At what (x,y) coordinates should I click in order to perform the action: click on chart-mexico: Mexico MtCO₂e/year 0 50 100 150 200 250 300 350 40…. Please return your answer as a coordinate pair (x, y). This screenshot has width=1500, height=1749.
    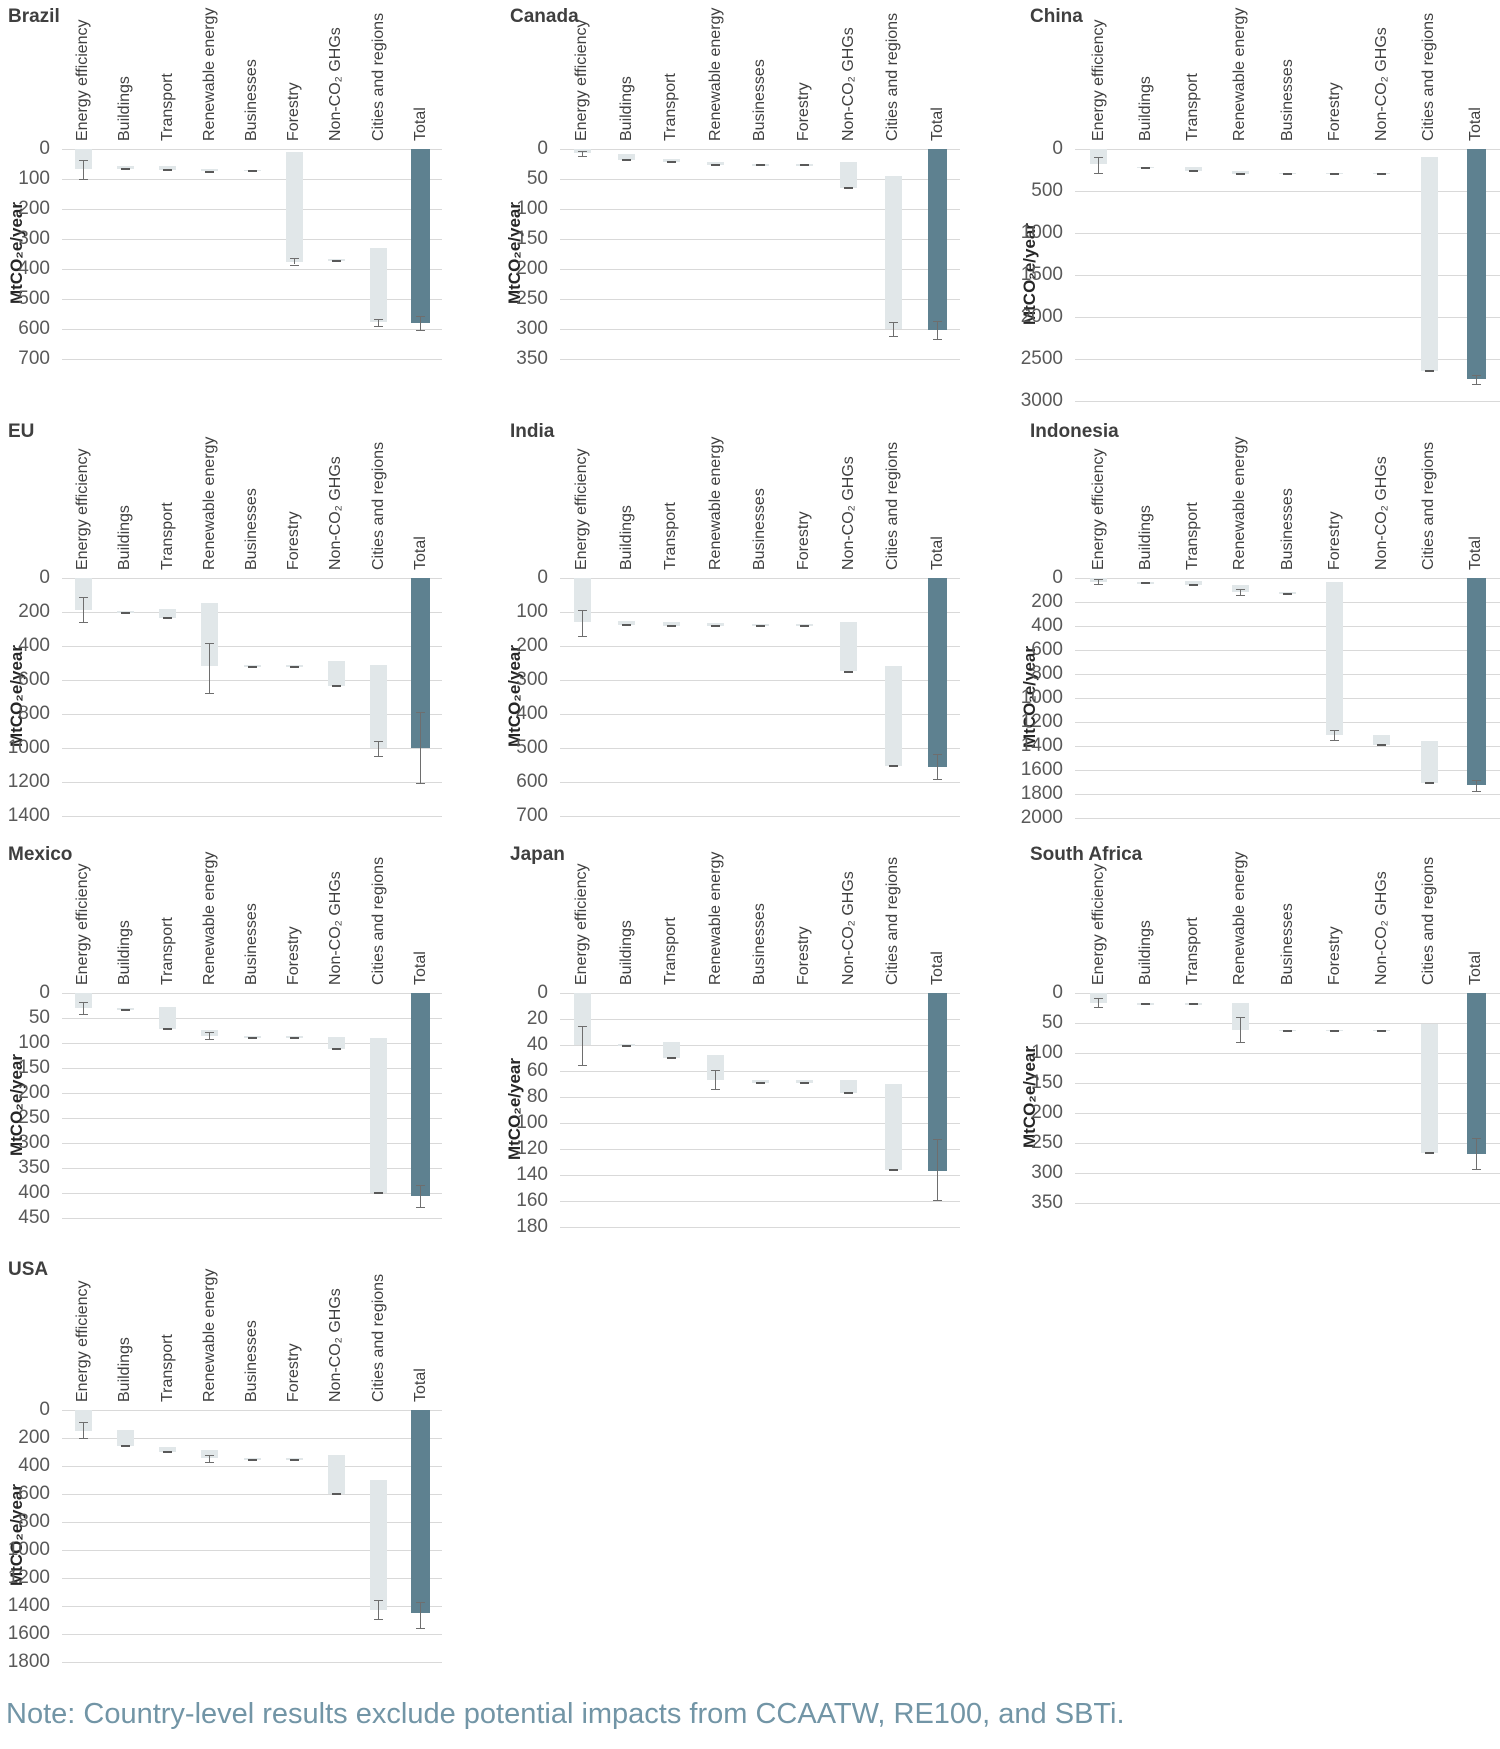
    Looking at the image, I should click on (225, 1045).